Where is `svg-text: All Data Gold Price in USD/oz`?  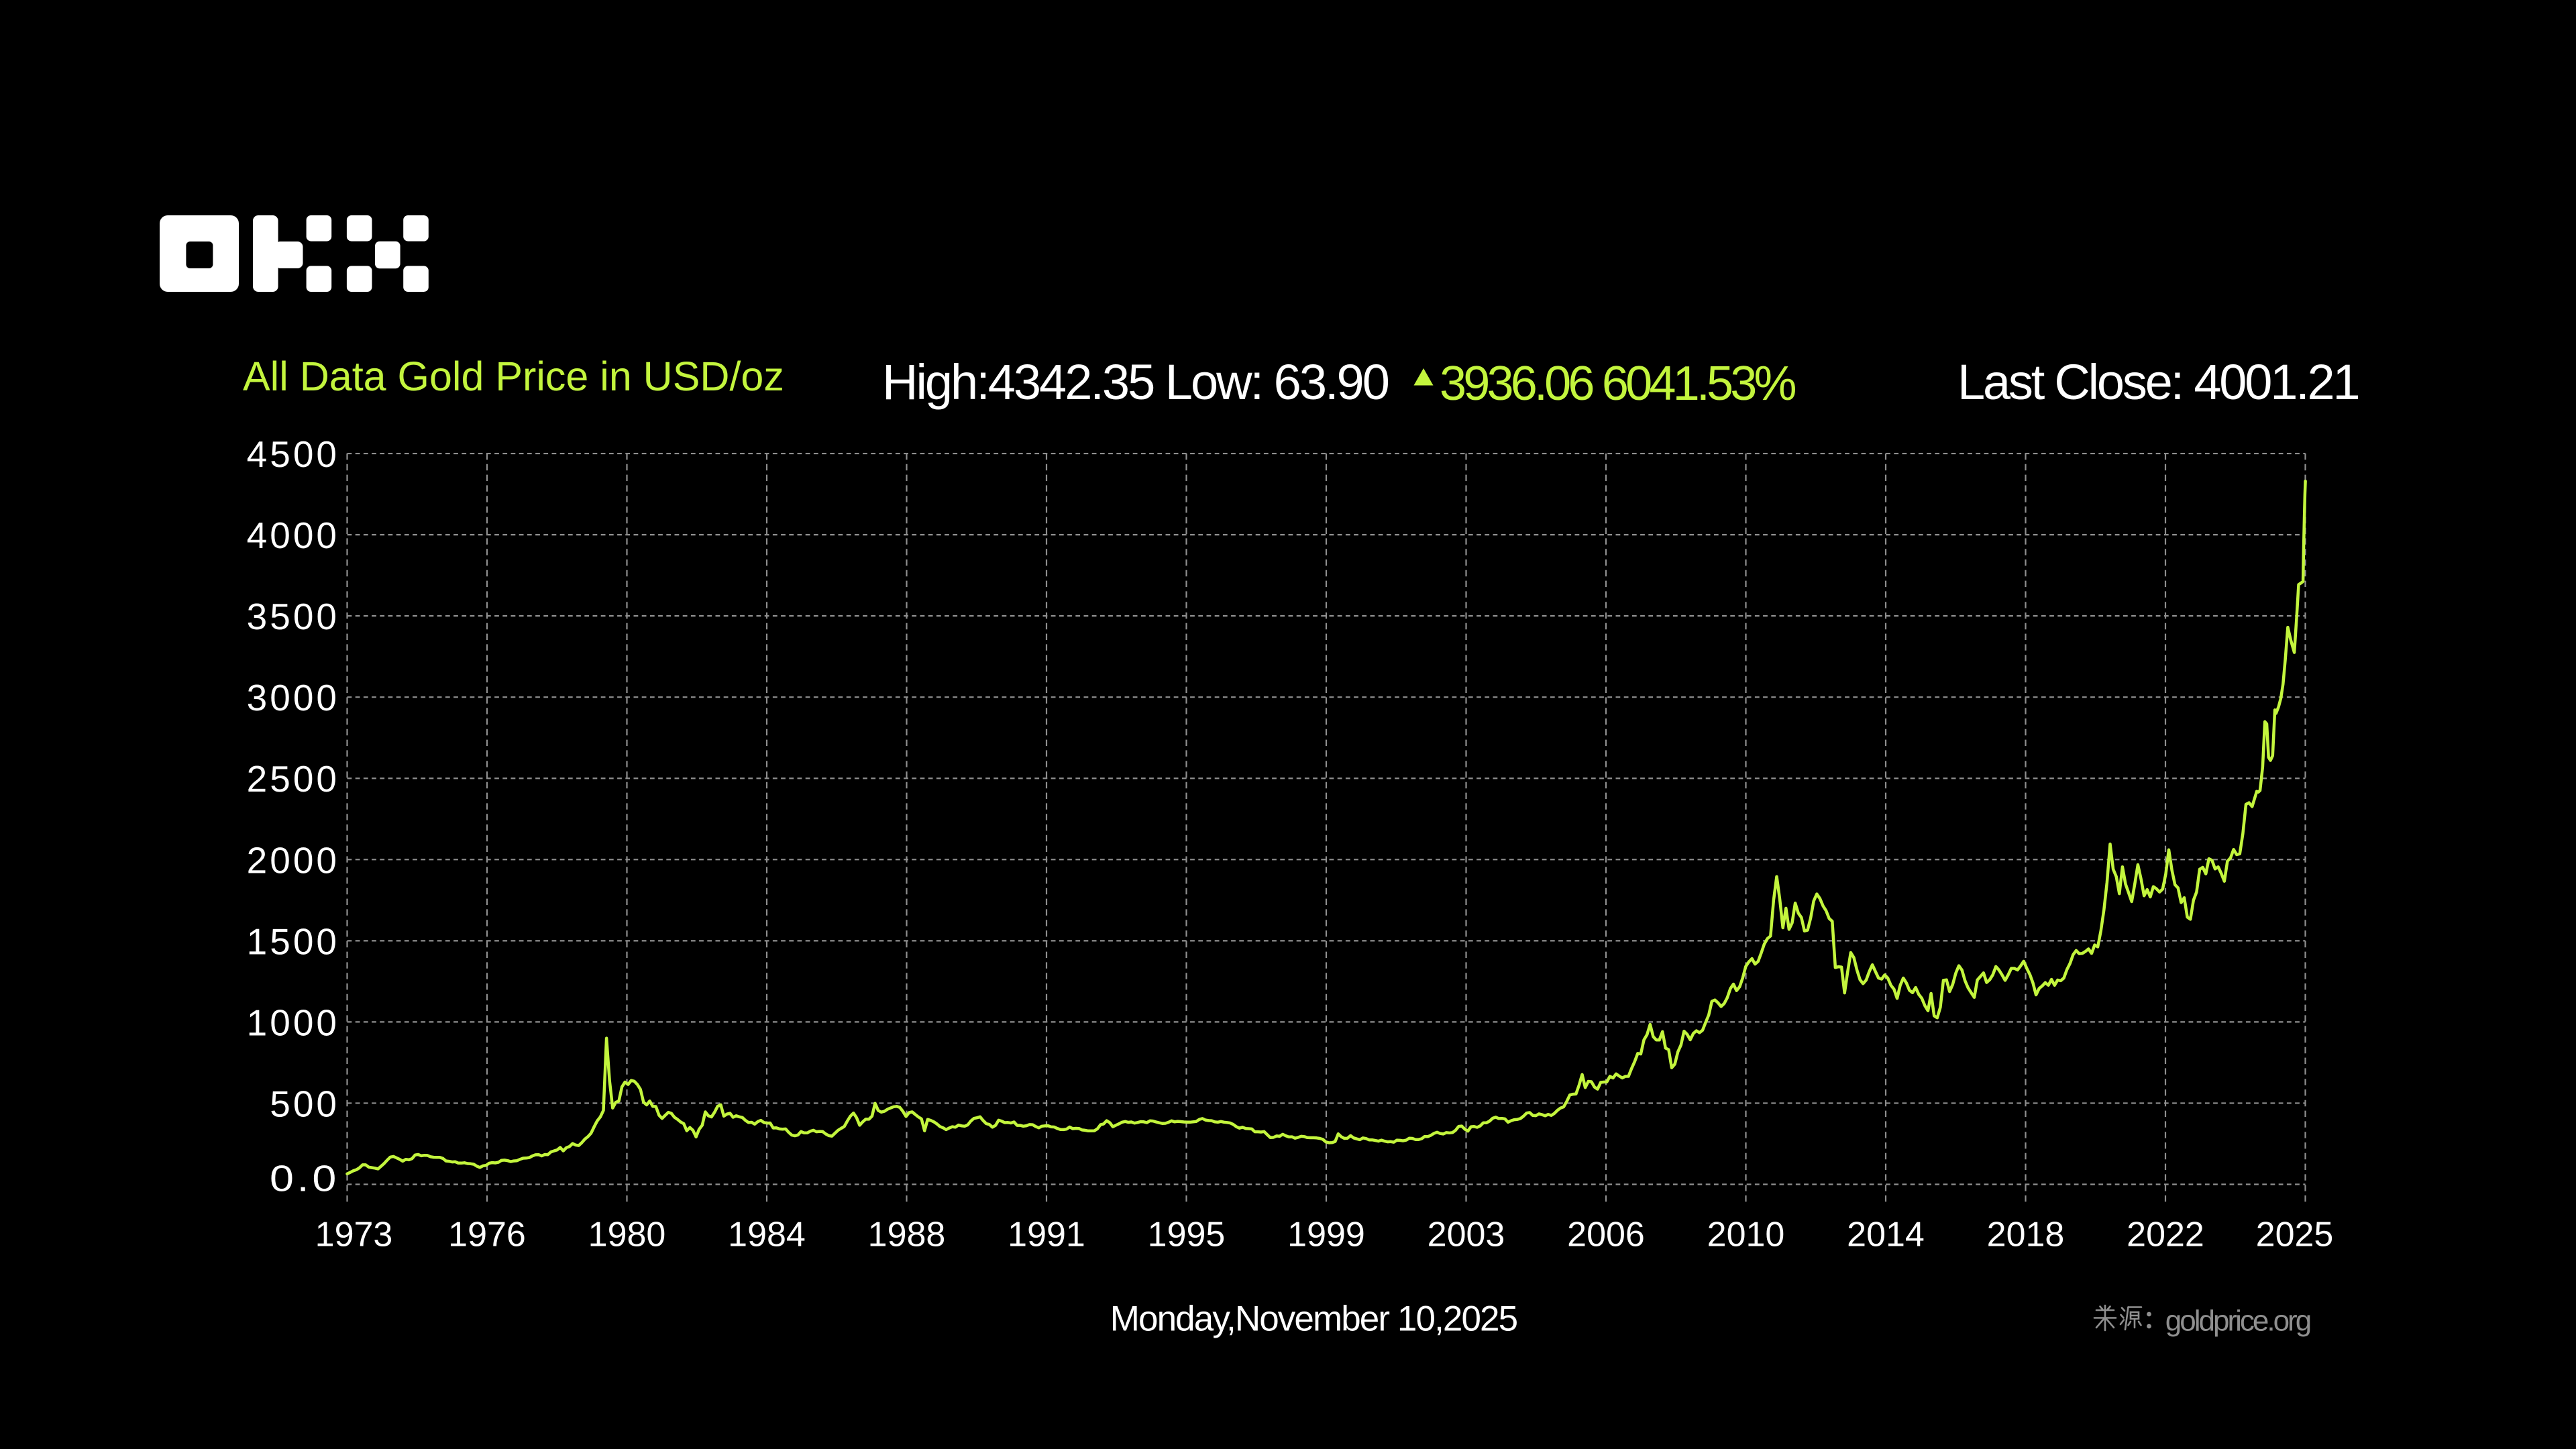 svg-text: All Data Gold Price in USD/oz is located at coordinates (513, 376).